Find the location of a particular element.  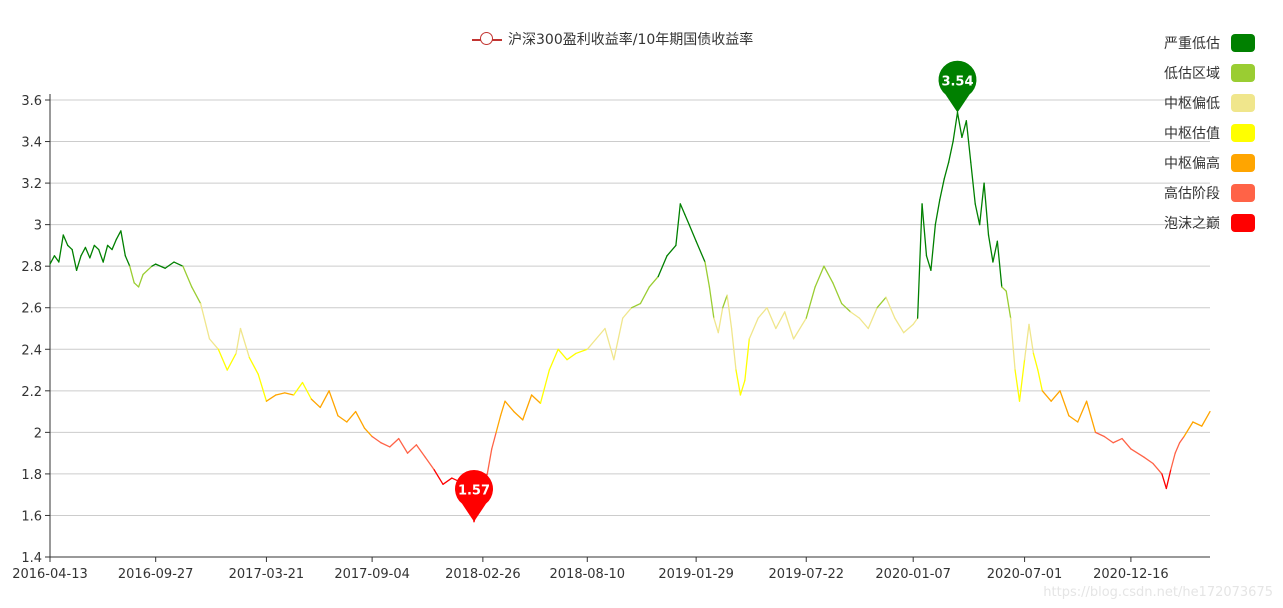

x-tick-label: 2017-09-04 is located at coordinates (372, 574).